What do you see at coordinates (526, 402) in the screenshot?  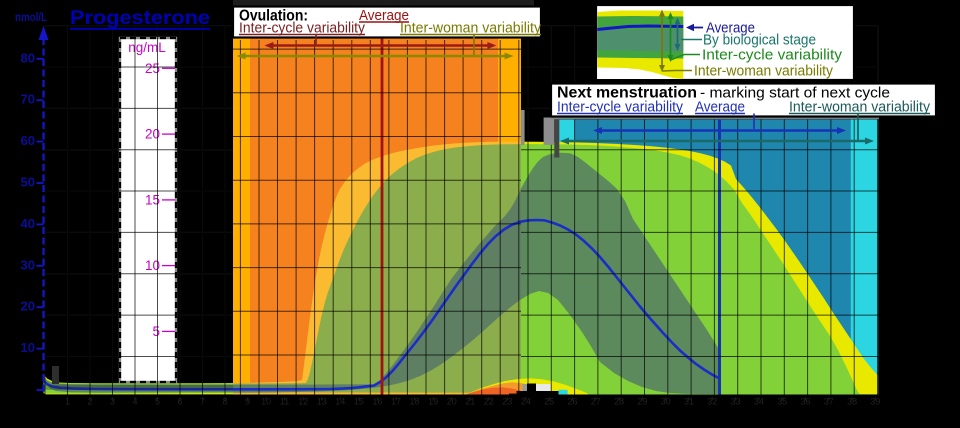 I see `svg-text: 24` at bounding box center [526, 402].